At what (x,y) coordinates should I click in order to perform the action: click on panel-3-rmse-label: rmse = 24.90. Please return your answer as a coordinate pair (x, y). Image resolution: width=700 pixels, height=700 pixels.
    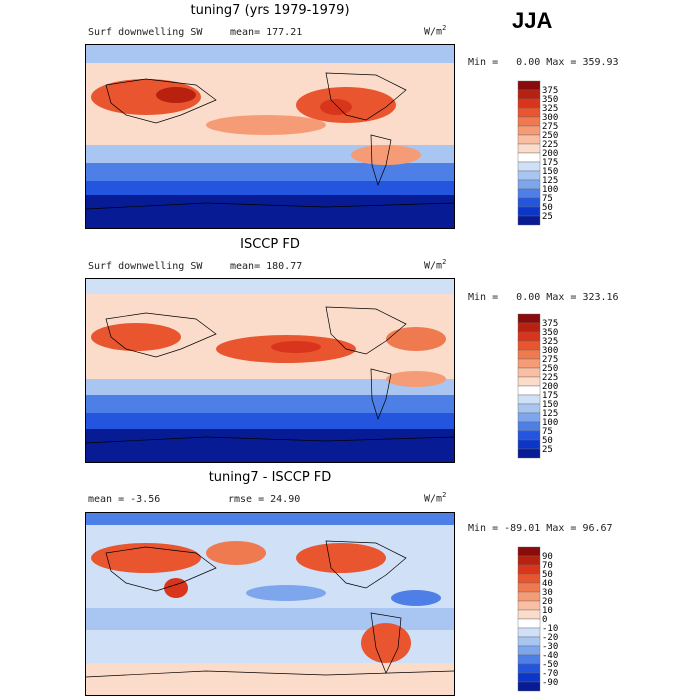
    Looking at the image, I should click on (264, 499).